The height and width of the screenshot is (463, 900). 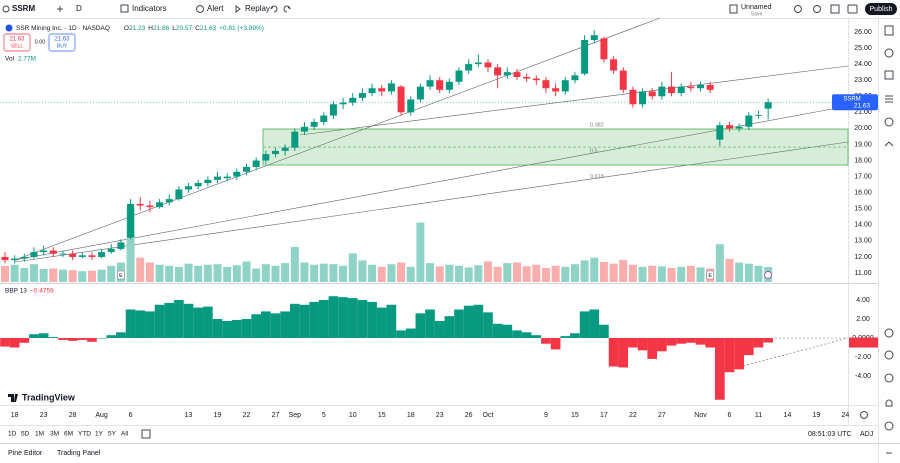 I want to click on chat-icon, so click(x=889, y=355).